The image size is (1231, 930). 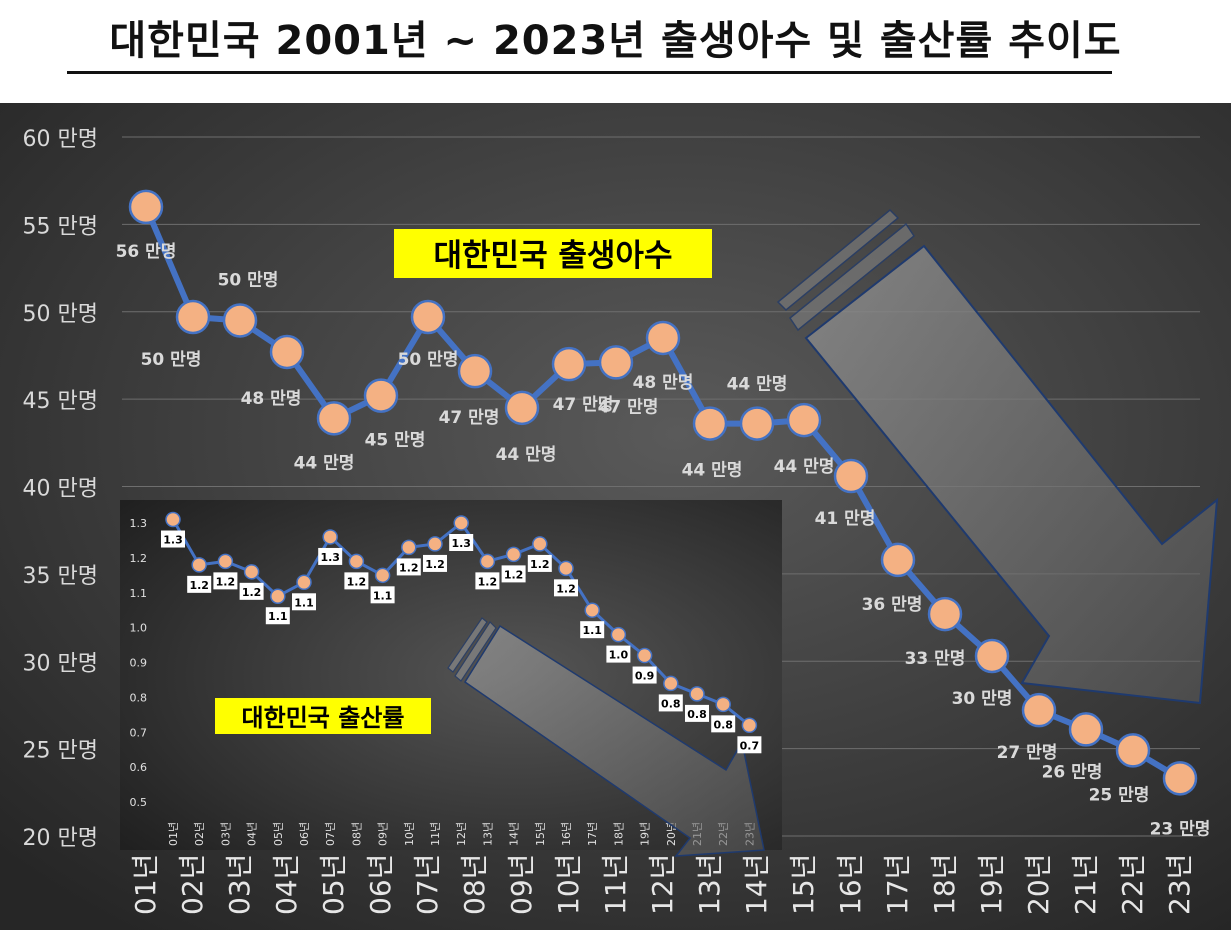 I want to click on main-x-tick-label: 22년, so click(x=1132, y=884).